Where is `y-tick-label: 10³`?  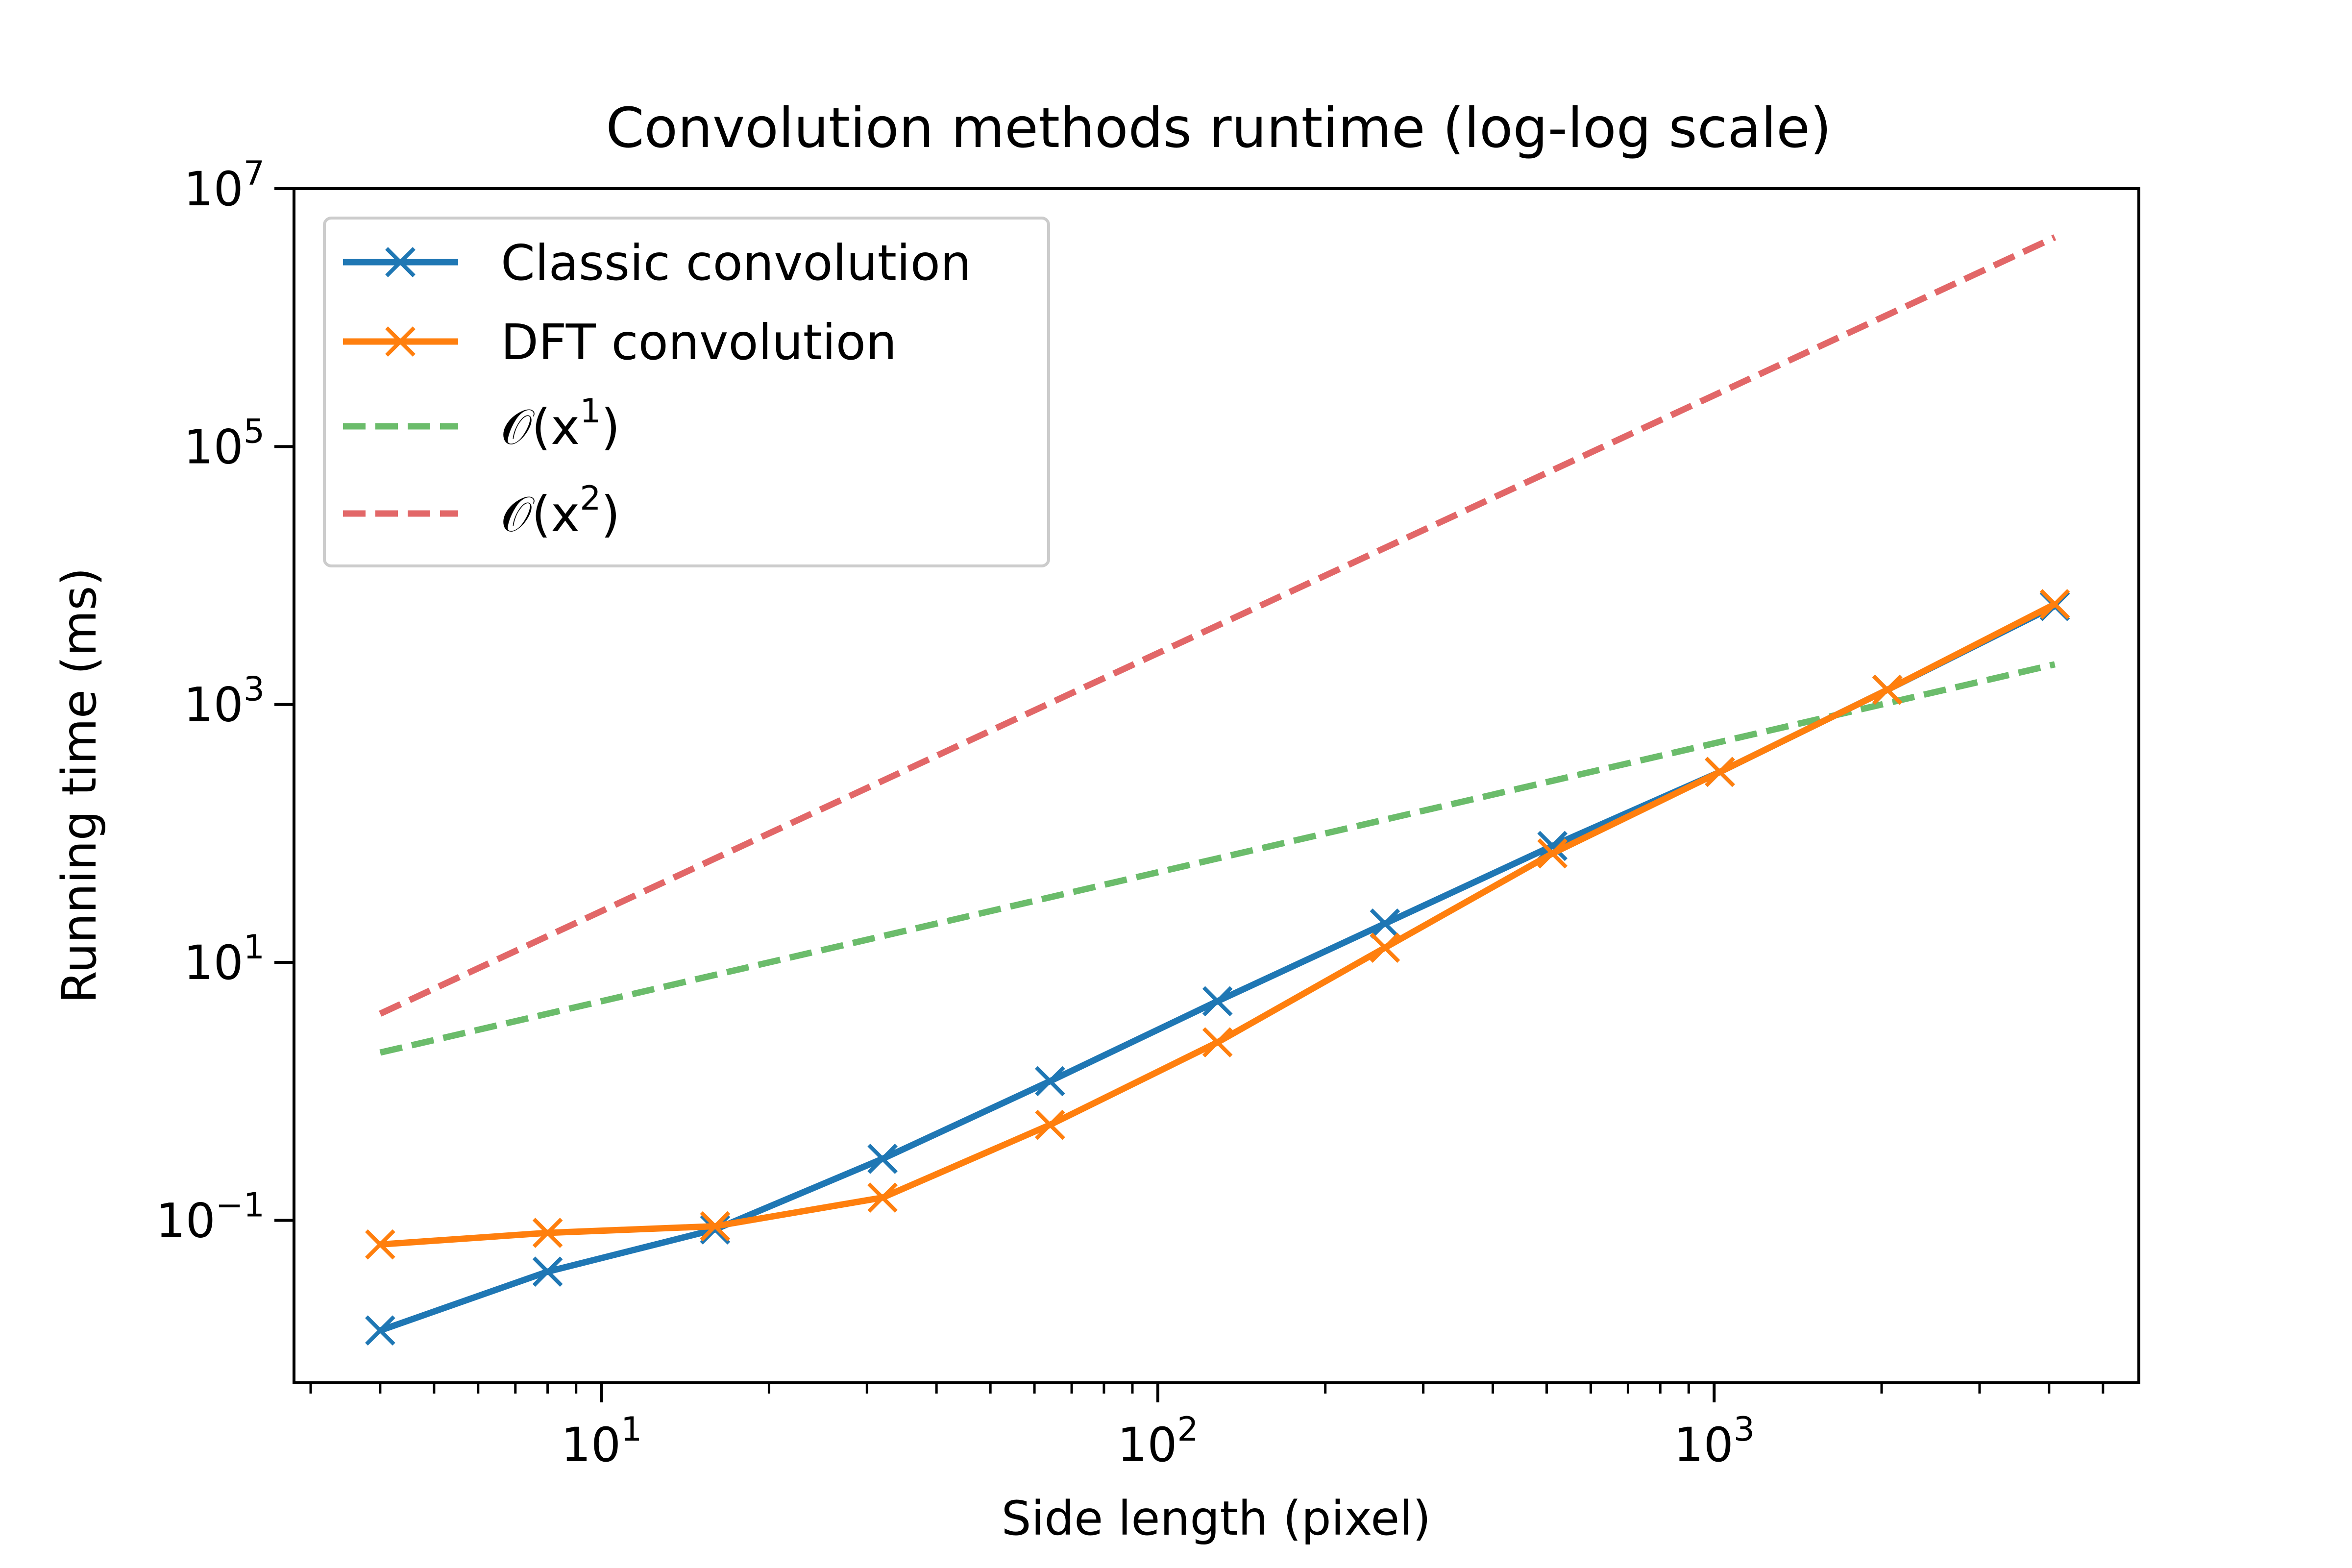 y-tick-label: 10³ is located at coordinates (224, 701).